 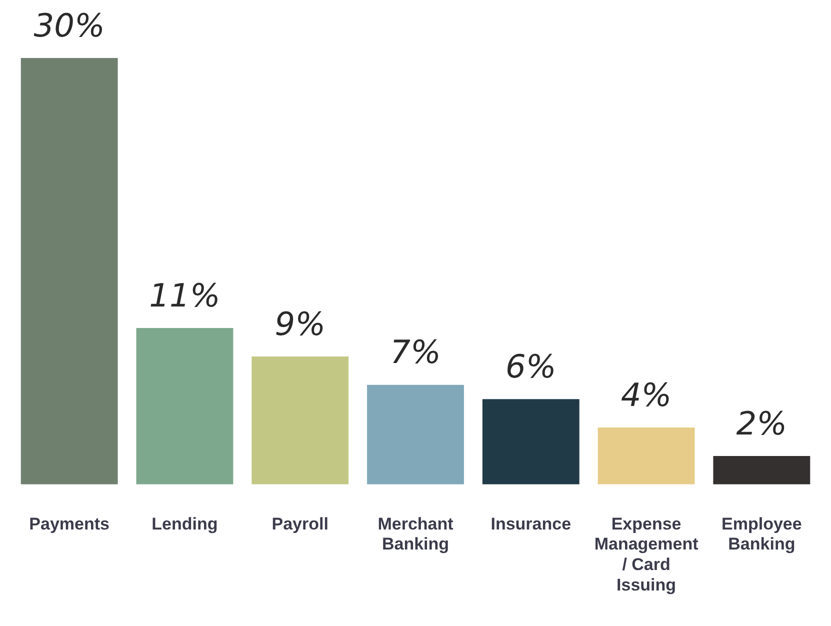 I want to click on data-label: 2%, so click(x=762, y=423).